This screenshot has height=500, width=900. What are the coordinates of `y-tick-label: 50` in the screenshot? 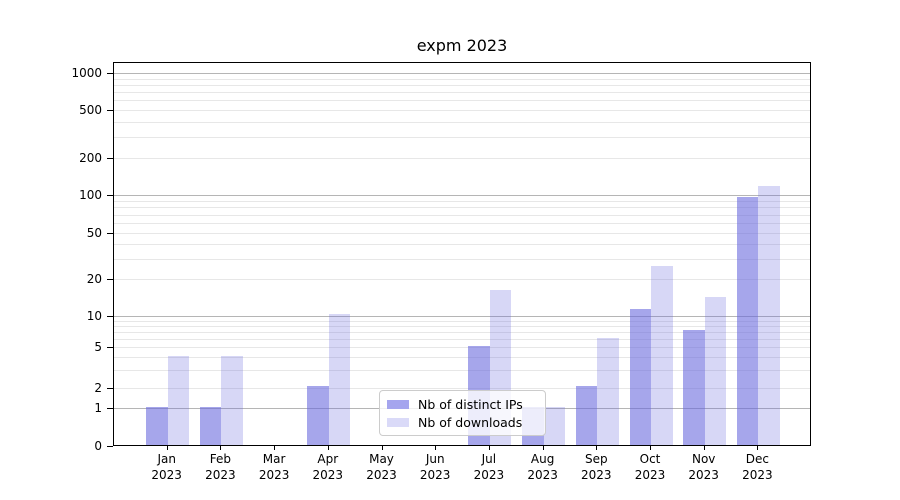 It's located at (94, 232).